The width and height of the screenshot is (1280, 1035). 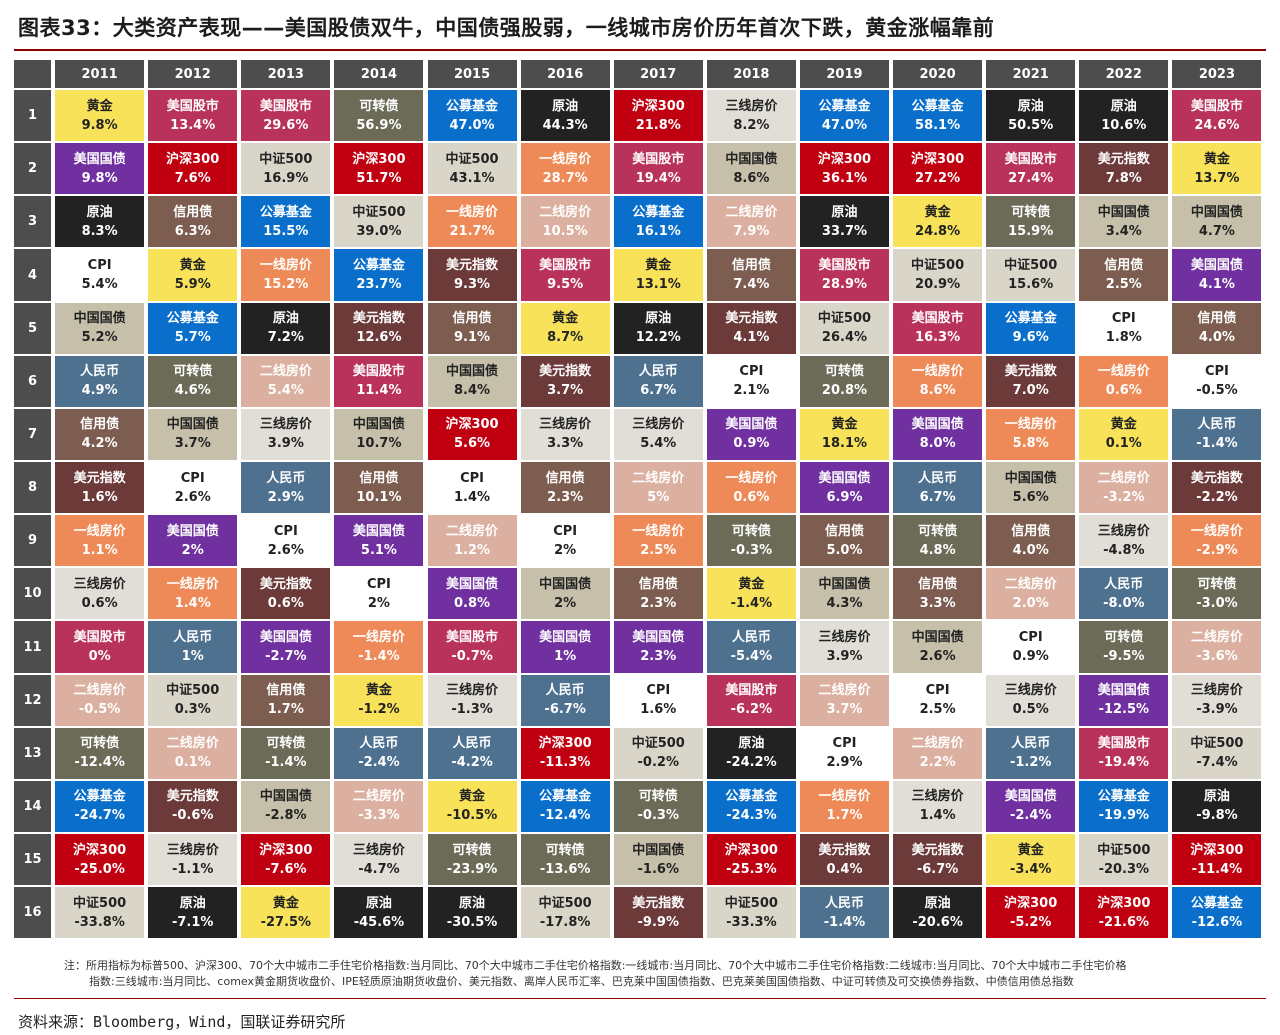 What do you see at coordinates (379, 178) in the screenshot?
I see `asset-return: 51.7%` at bounding box center [379, 178].